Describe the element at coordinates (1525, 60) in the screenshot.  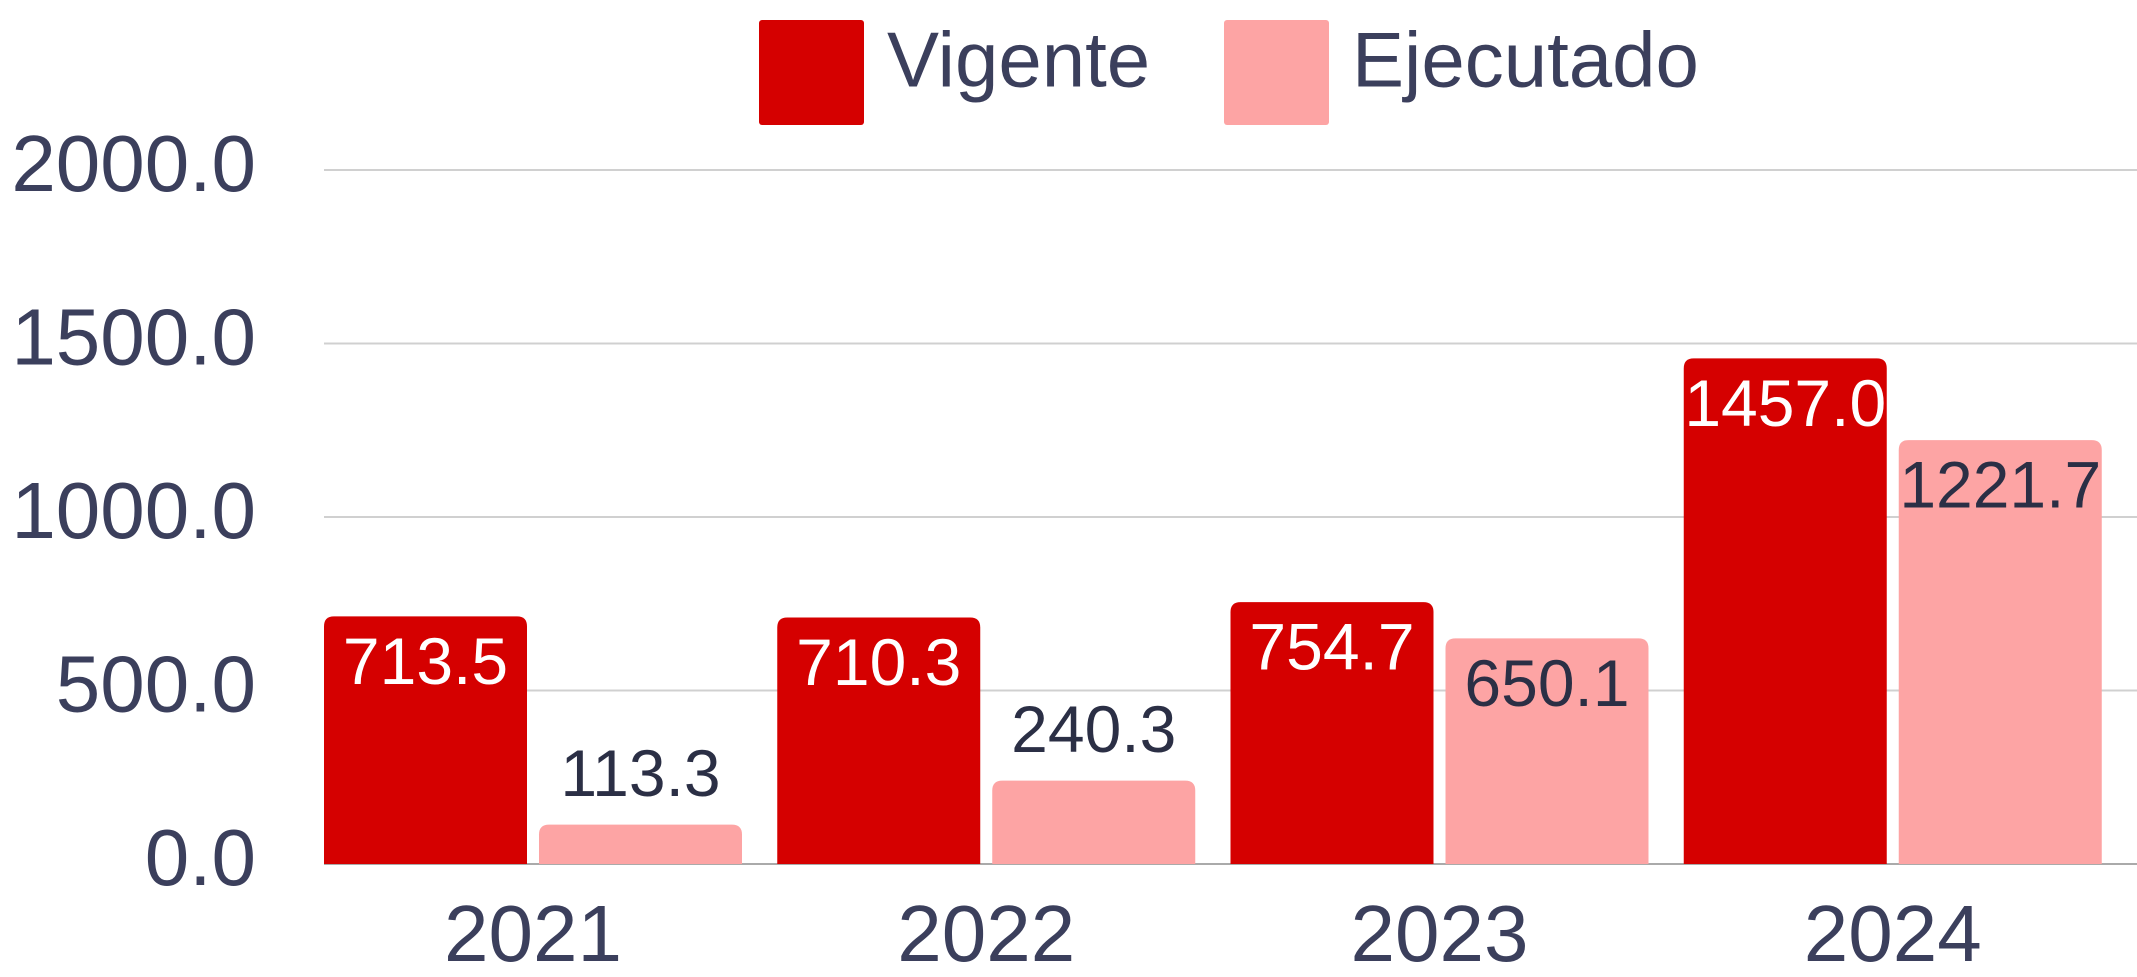
I see `legend-label: Ejecutado` at that location.